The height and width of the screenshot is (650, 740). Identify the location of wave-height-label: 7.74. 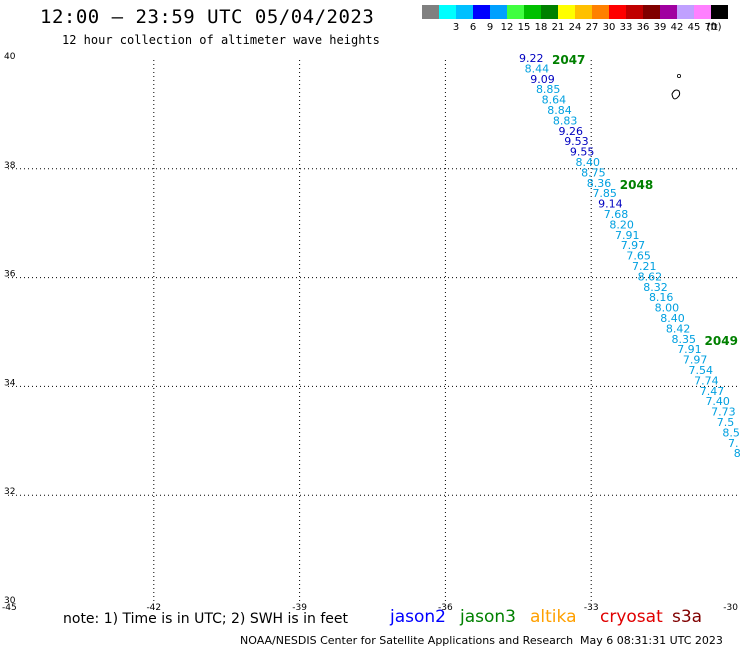
(706, 380).